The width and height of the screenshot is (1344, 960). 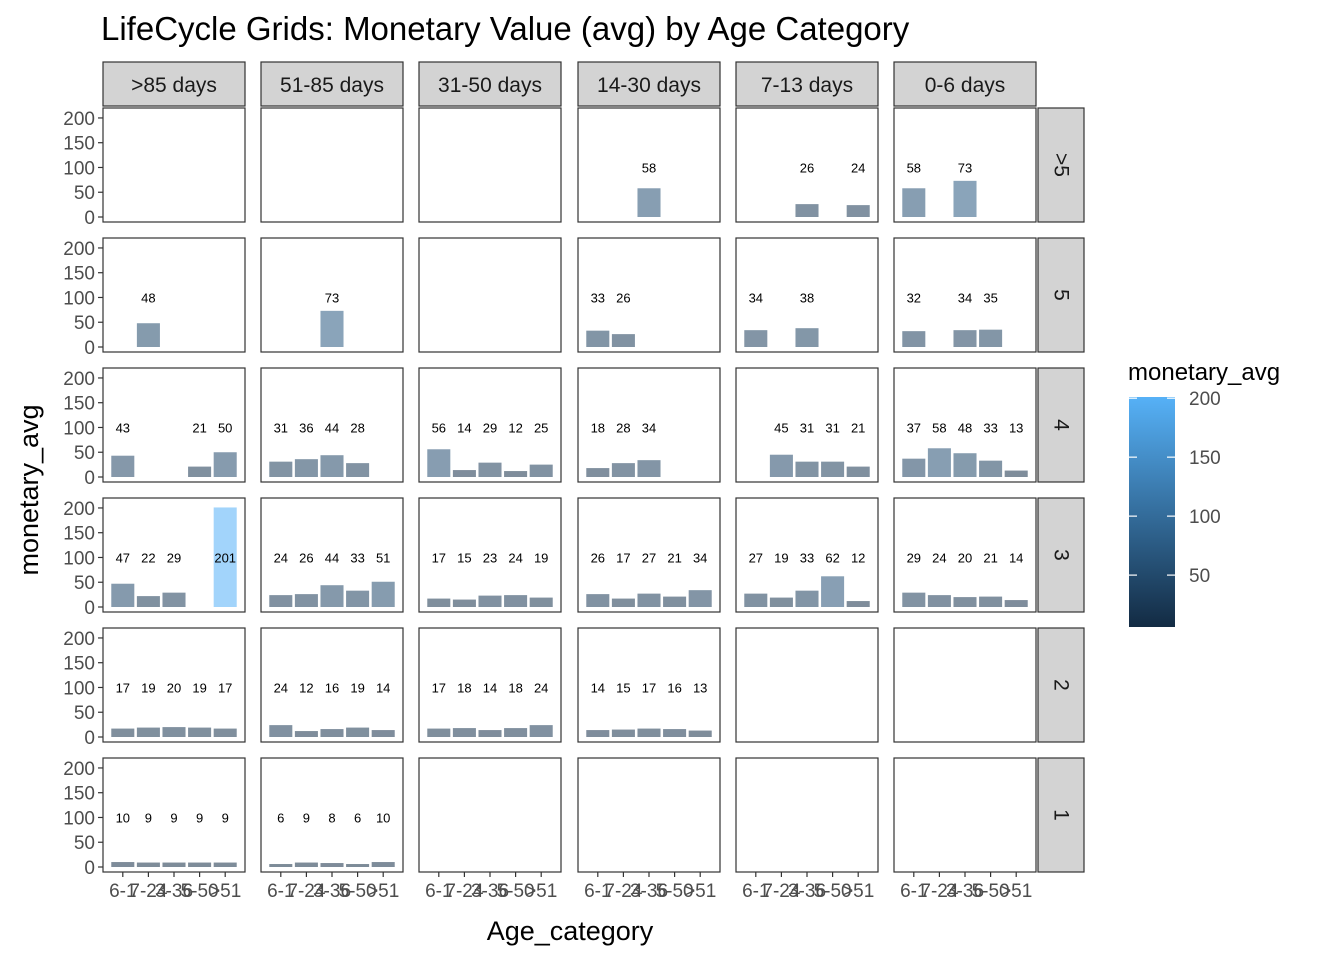 I want to click on column-strip: 0-6 days, so click(x=965, y=84).